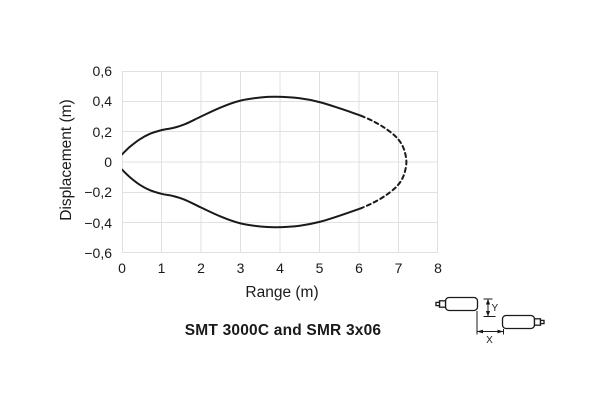 The width and height of the screenshot is (611, 411). What do you see at coordinates (98, 192) in the screenshot?
I see `y-tick-label: −0,2` at bounding box center [98, 192].